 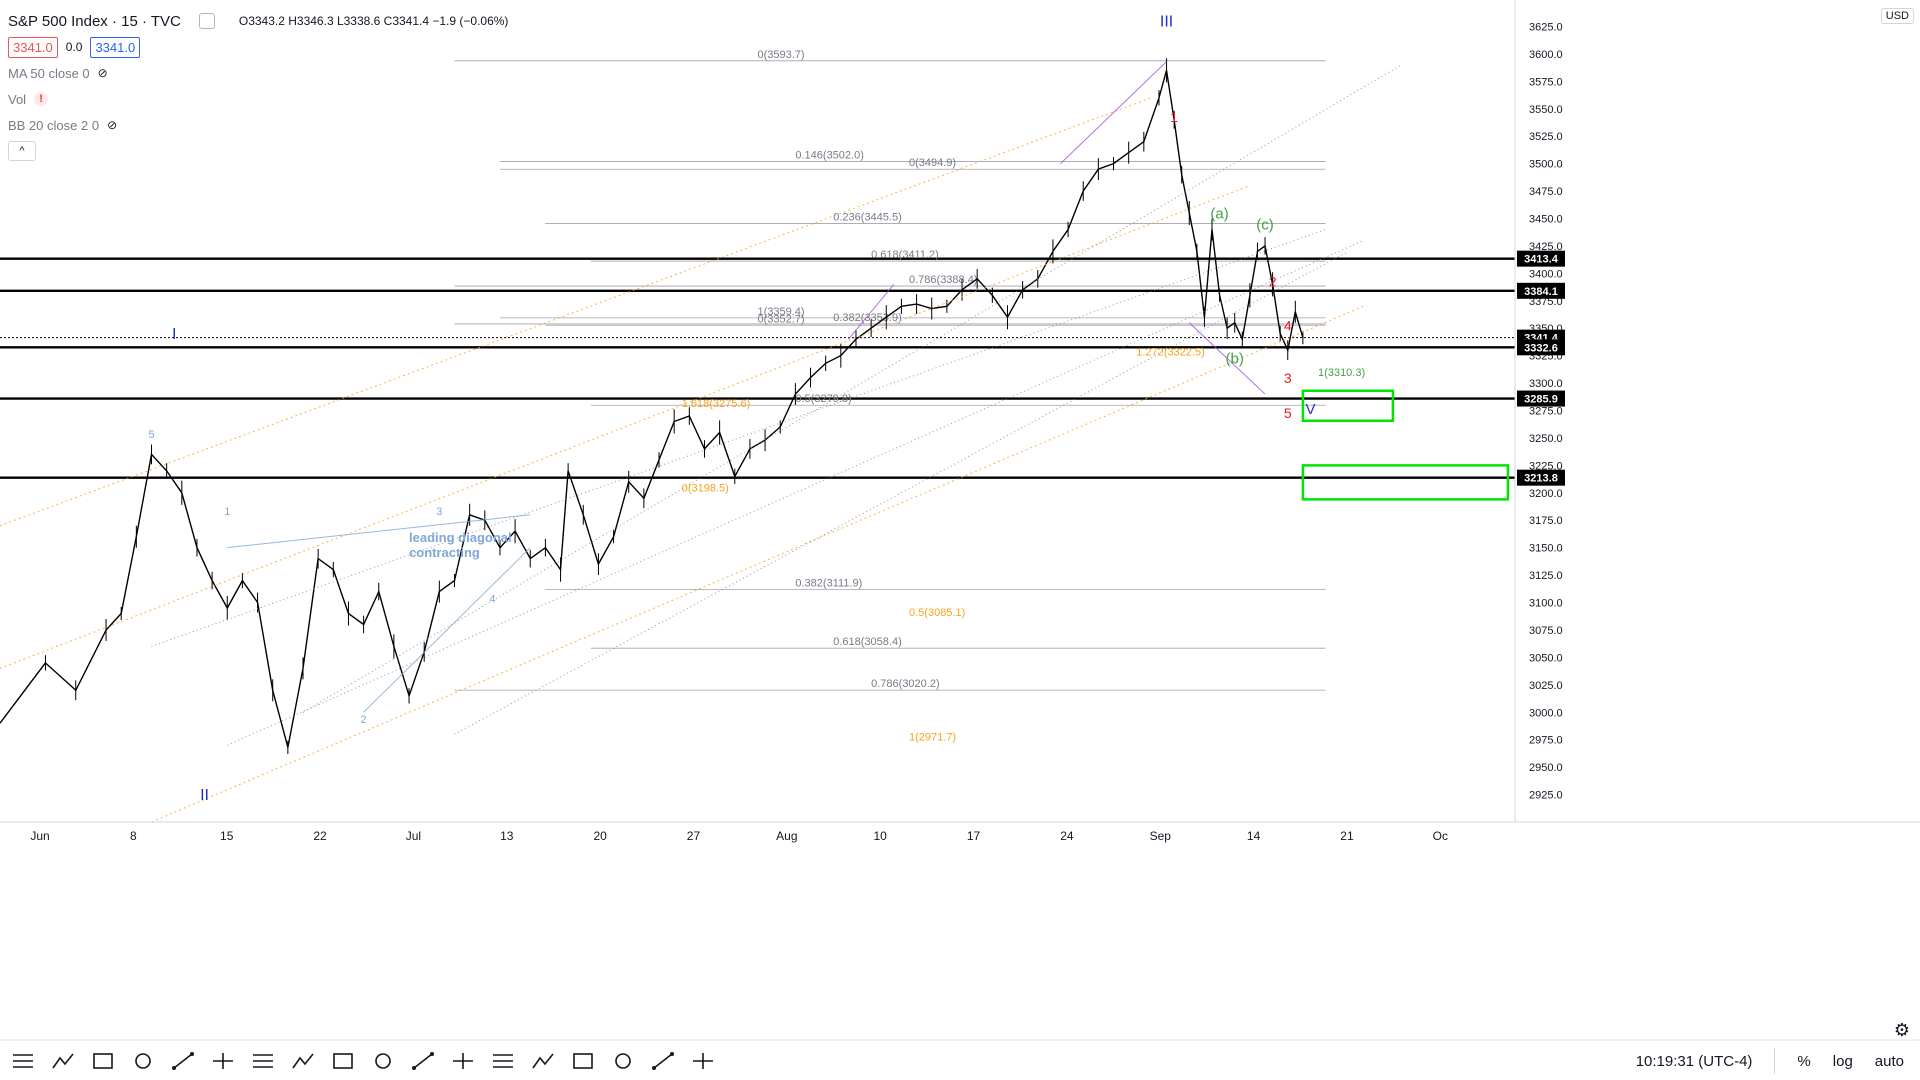 I want to click on wave-label: I, so click(x=174, y=334).